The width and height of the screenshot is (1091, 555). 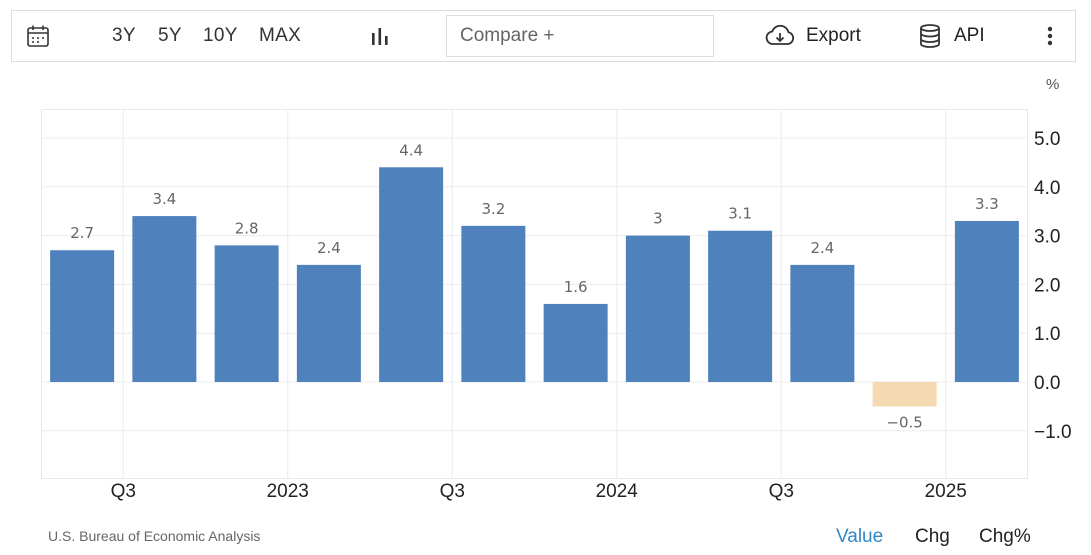 I want to click on more-options-button, so click(x=1050, y=36).